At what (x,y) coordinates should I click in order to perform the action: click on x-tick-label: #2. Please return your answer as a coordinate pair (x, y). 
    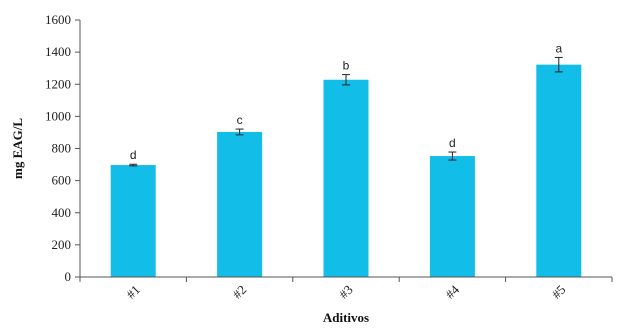
    Looking at the image, I should click on (240, 292).